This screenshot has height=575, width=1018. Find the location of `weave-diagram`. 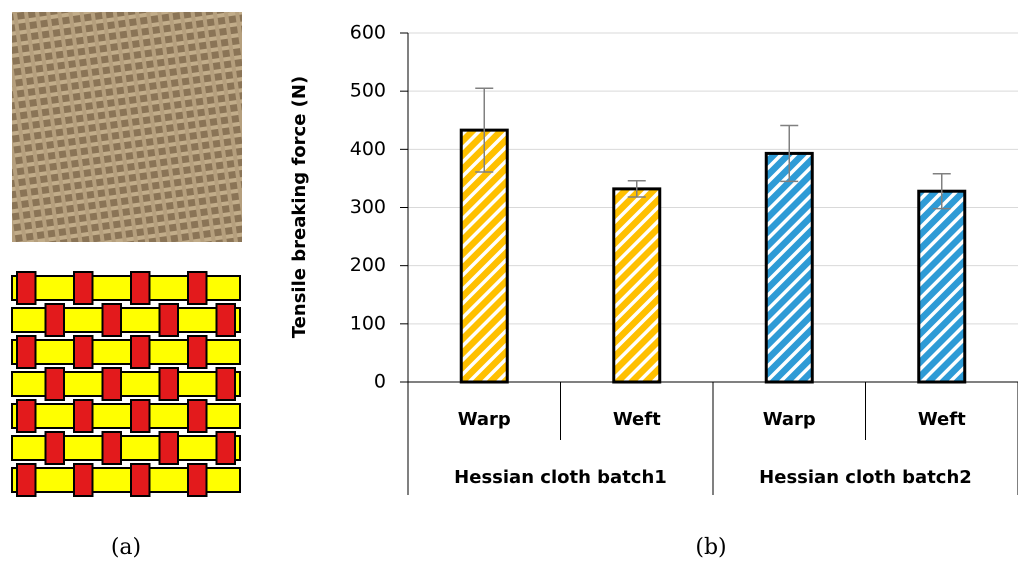

weave-diagram is located at coordinates (126, 384).